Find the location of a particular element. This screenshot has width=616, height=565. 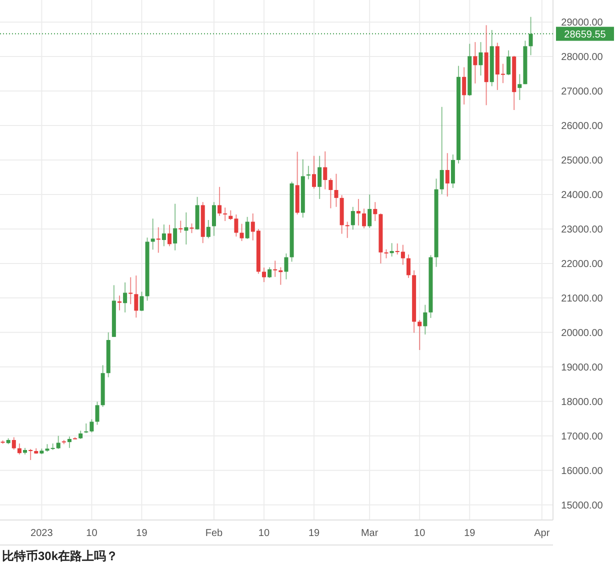

y-tick-label: 17000.00 is located at coordinates (582, 436).